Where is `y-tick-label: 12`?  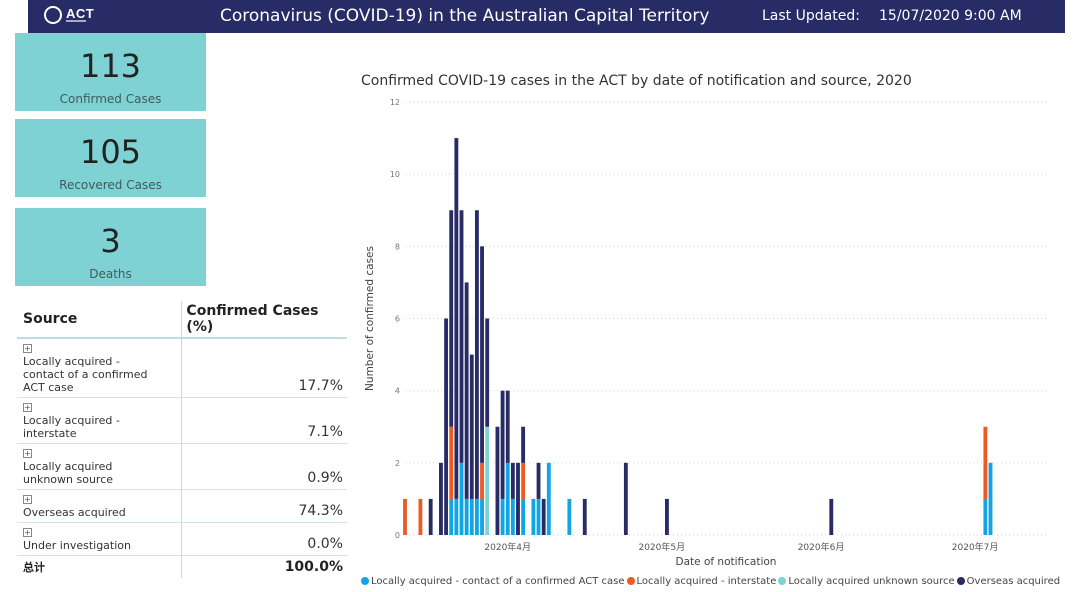
y-tick-label: 12 is located at coordinates (395, 102).